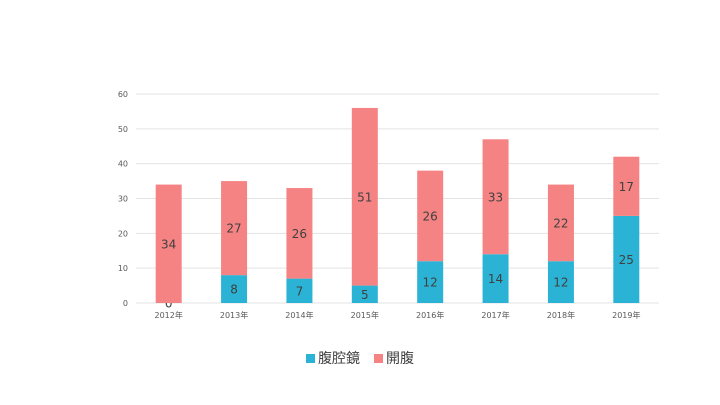  What do you see at coordinates (626, 315) in the screenshot?
I see `x-tick-label: 2019年` at bounding box center [626, 315].